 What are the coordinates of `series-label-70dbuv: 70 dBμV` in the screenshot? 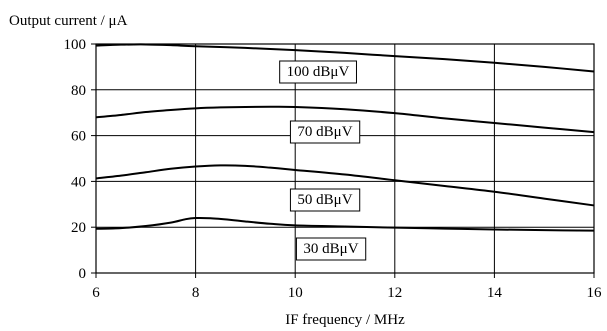 It's located at (324, 132).